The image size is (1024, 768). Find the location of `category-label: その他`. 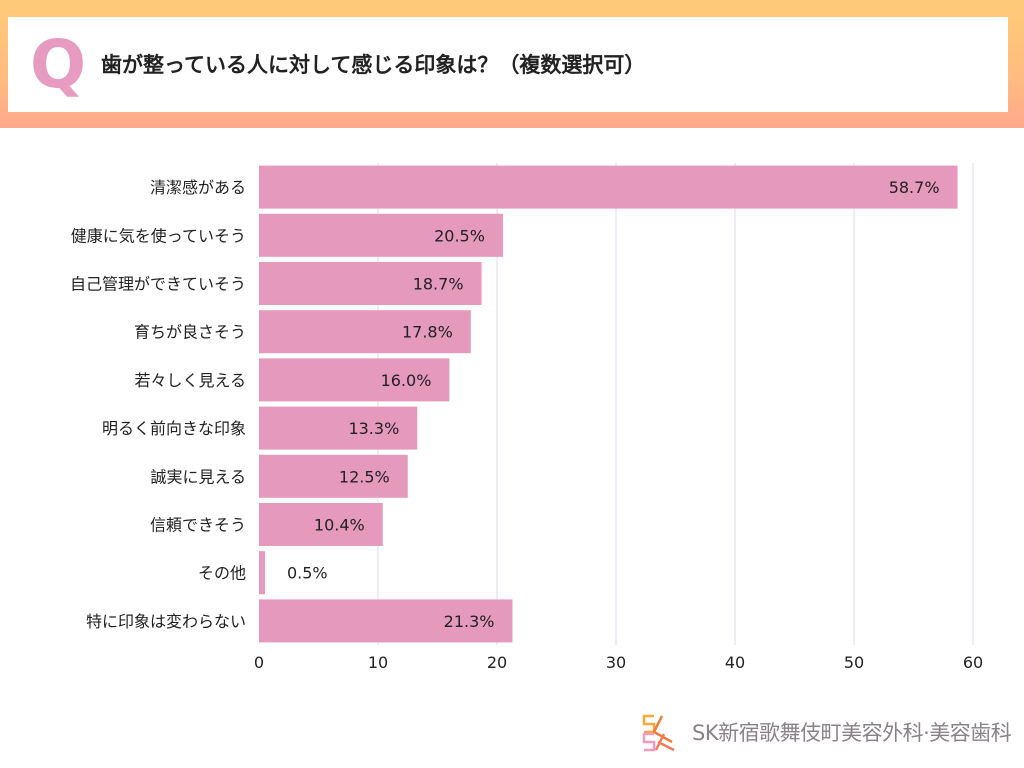

category-label: その他 is located at coordinates (222, 573).